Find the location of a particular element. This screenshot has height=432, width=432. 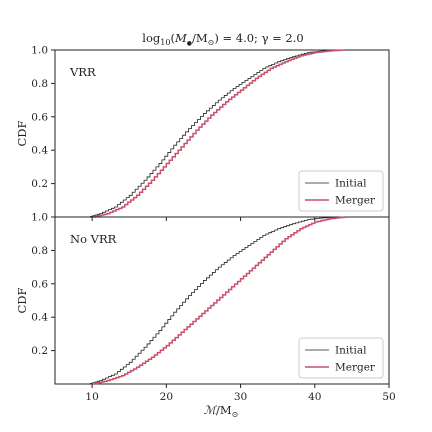

title-slash: /M is located at coordinates (200, 38).